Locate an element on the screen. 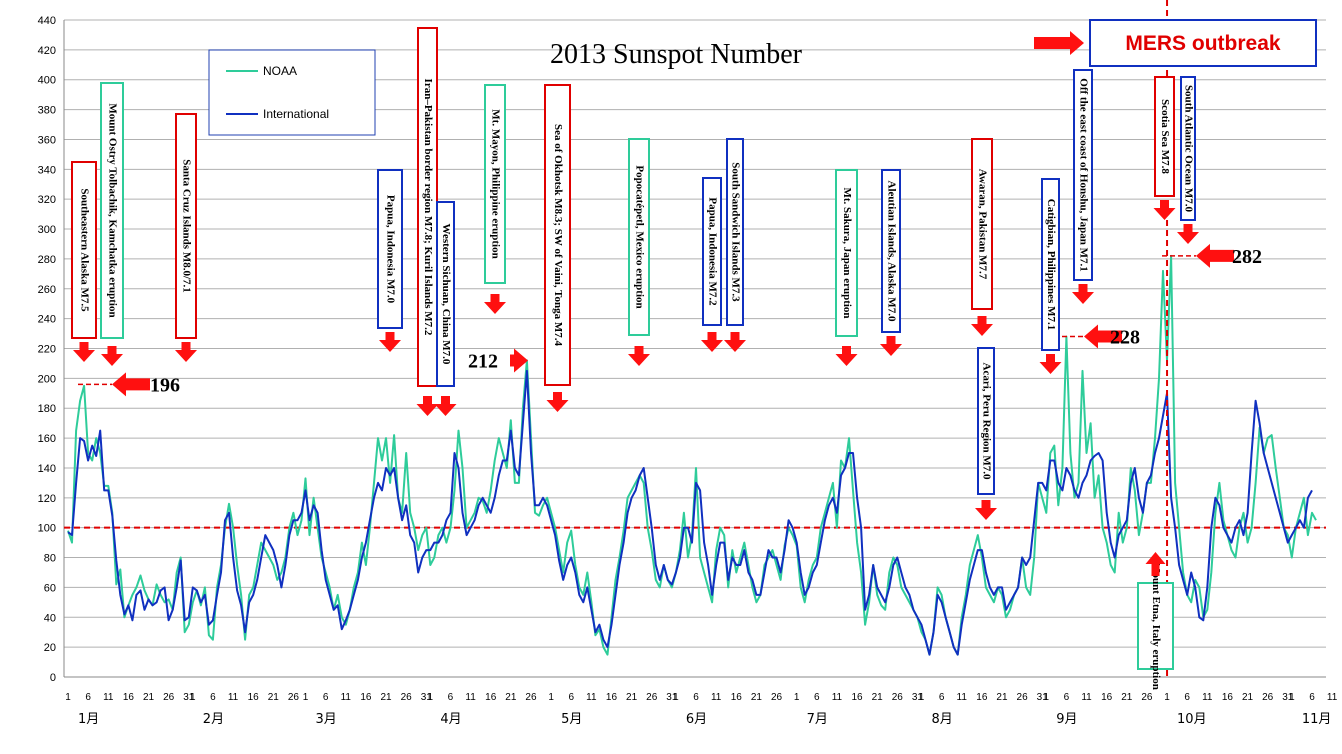  month-label: 4月 is located at coordinates (450, 719).